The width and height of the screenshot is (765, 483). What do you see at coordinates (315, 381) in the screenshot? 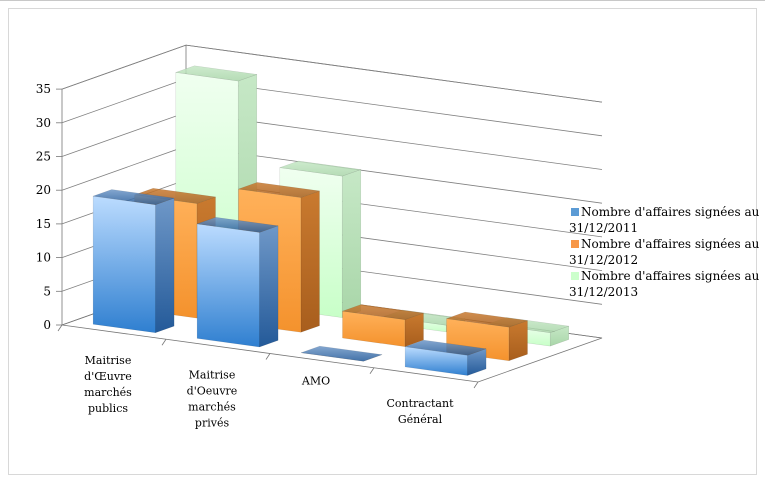
I see `category-label-3: AMO` at bounding box center [315, 381].